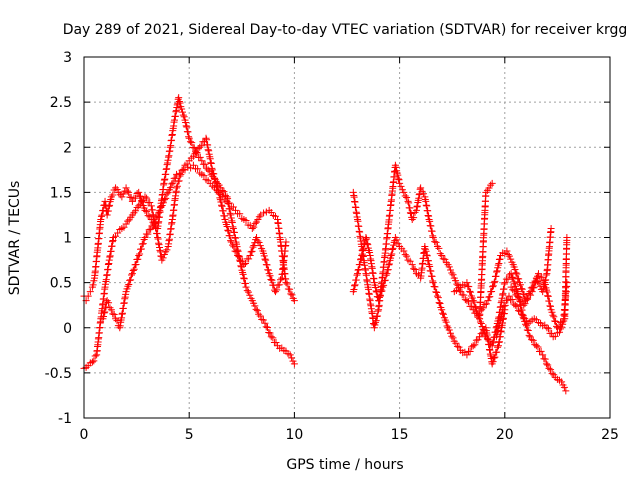  What do you see at coordinates (189, 435) in the screenshot?
I see `x-tick-label: 5` at bounding box center [189, 435].